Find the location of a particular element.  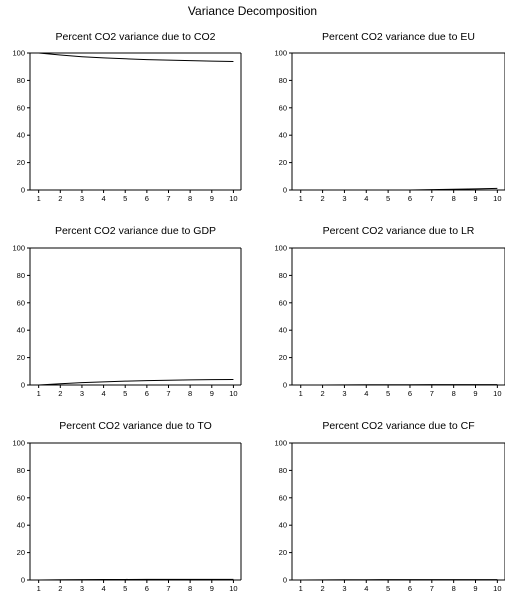

figure-title: Variance Decomposition is located at coordinates (252, 11).